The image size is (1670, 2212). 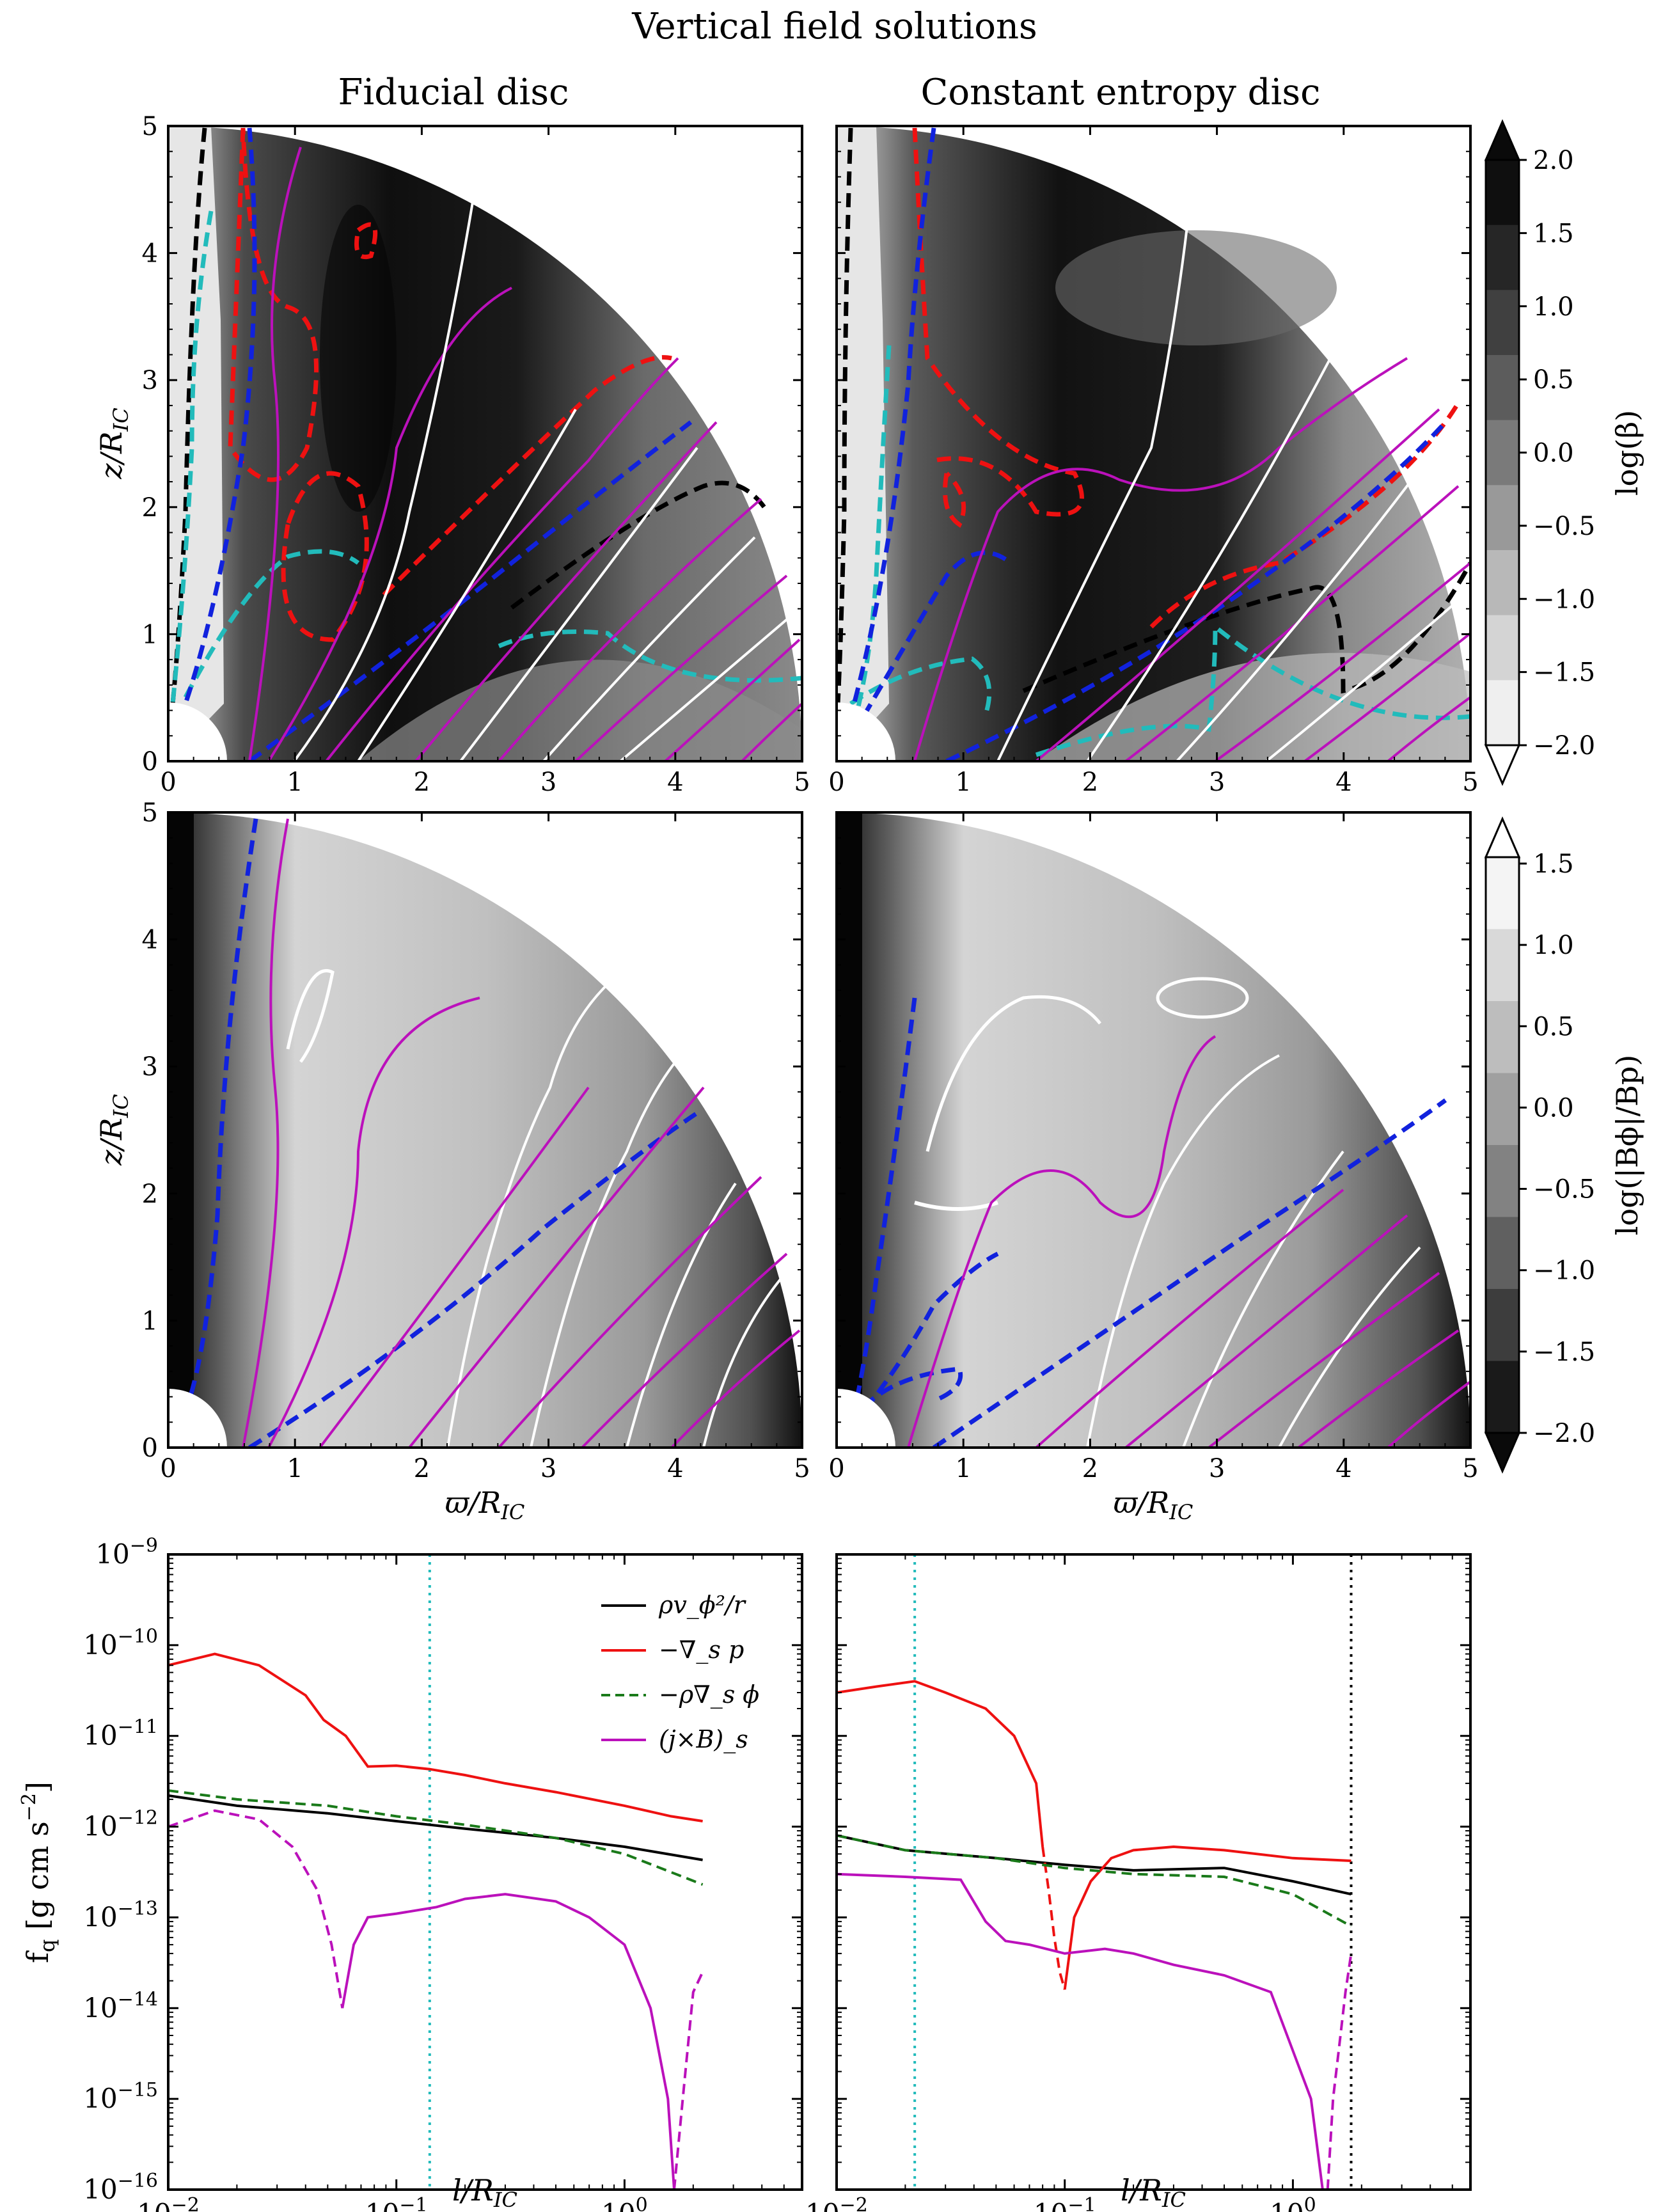 I want to click on x-tick-label: 2, so click(x=422, y=1468).